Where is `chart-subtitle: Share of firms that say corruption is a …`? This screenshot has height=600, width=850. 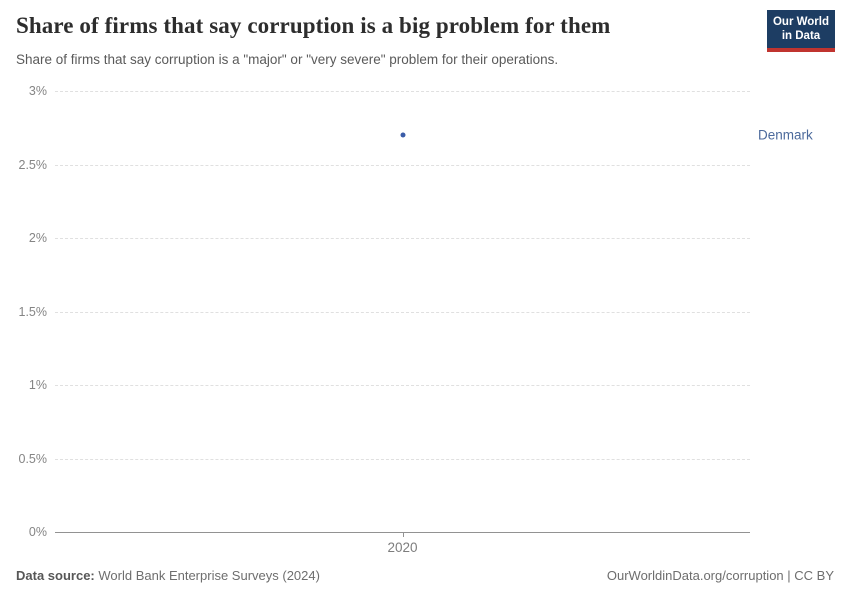
chart-subtitle: Share of firms that say corruption is a … is located at coordinates (287, 59).